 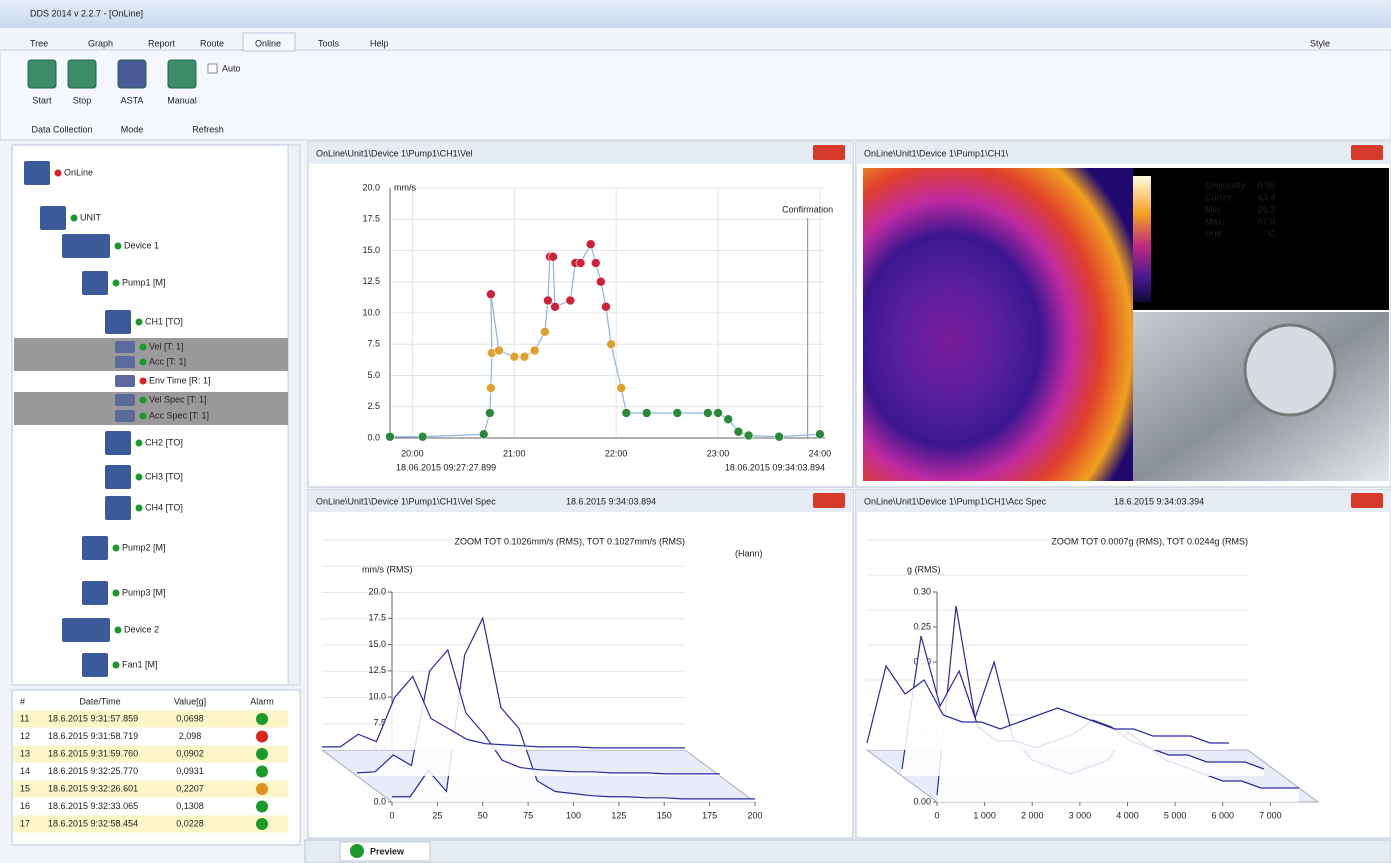 I want to click on menu-tab: Tools, so click(x=329, y=43).